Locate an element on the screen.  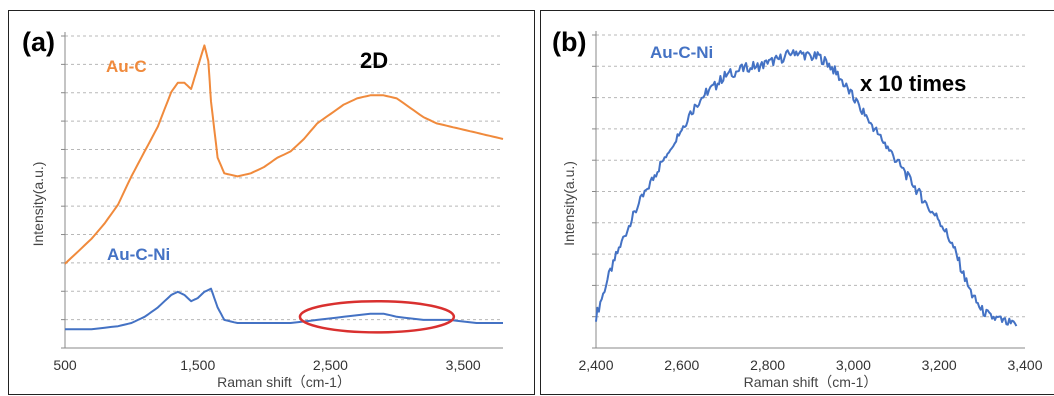
x-tick-label: 2,800 is located at coordinates (767, 365).